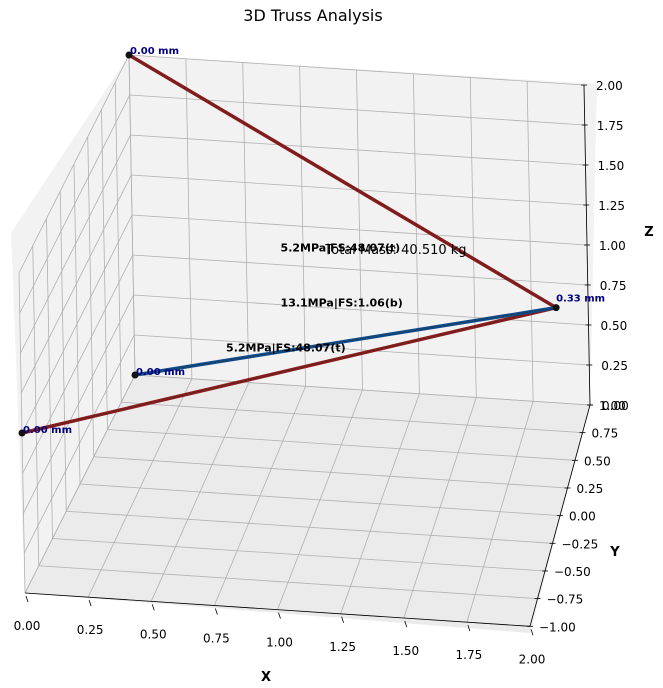 The width and height of the screenshot is (663, 688). I want to click on x-tick-label: 0.25, so click(90, 630).